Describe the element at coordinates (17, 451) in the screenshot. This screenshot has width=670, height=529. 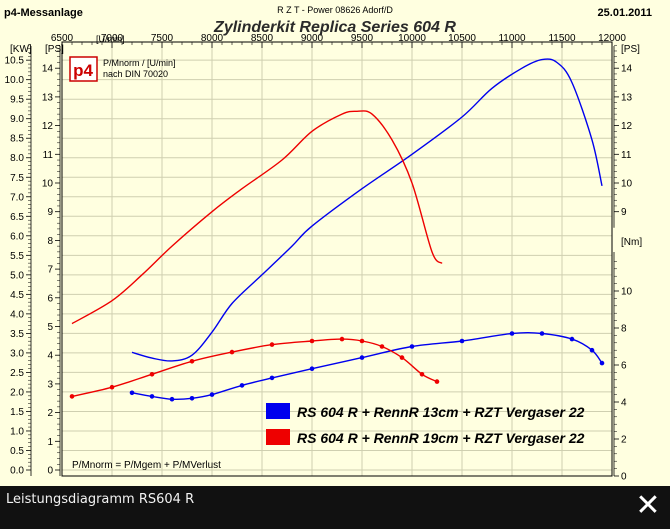
I see `kw-tick-label: 0.5` at that location.